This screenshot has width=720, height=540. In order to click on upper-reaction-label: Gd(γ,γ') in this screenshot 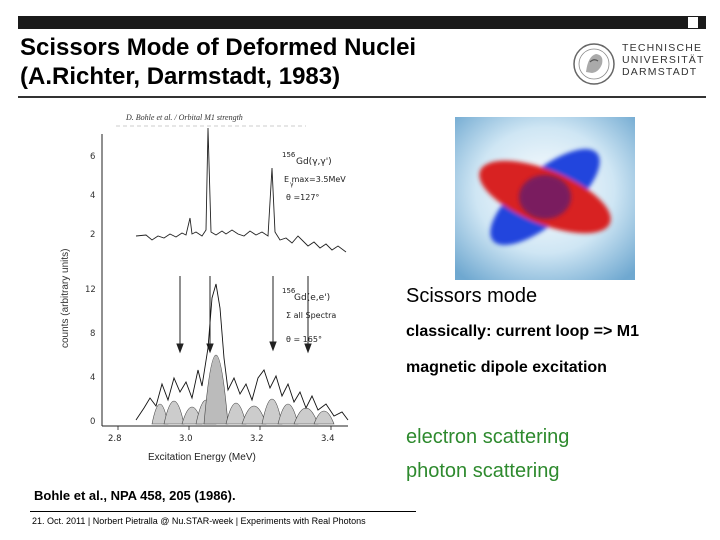, I will do `click(314, 162)`.